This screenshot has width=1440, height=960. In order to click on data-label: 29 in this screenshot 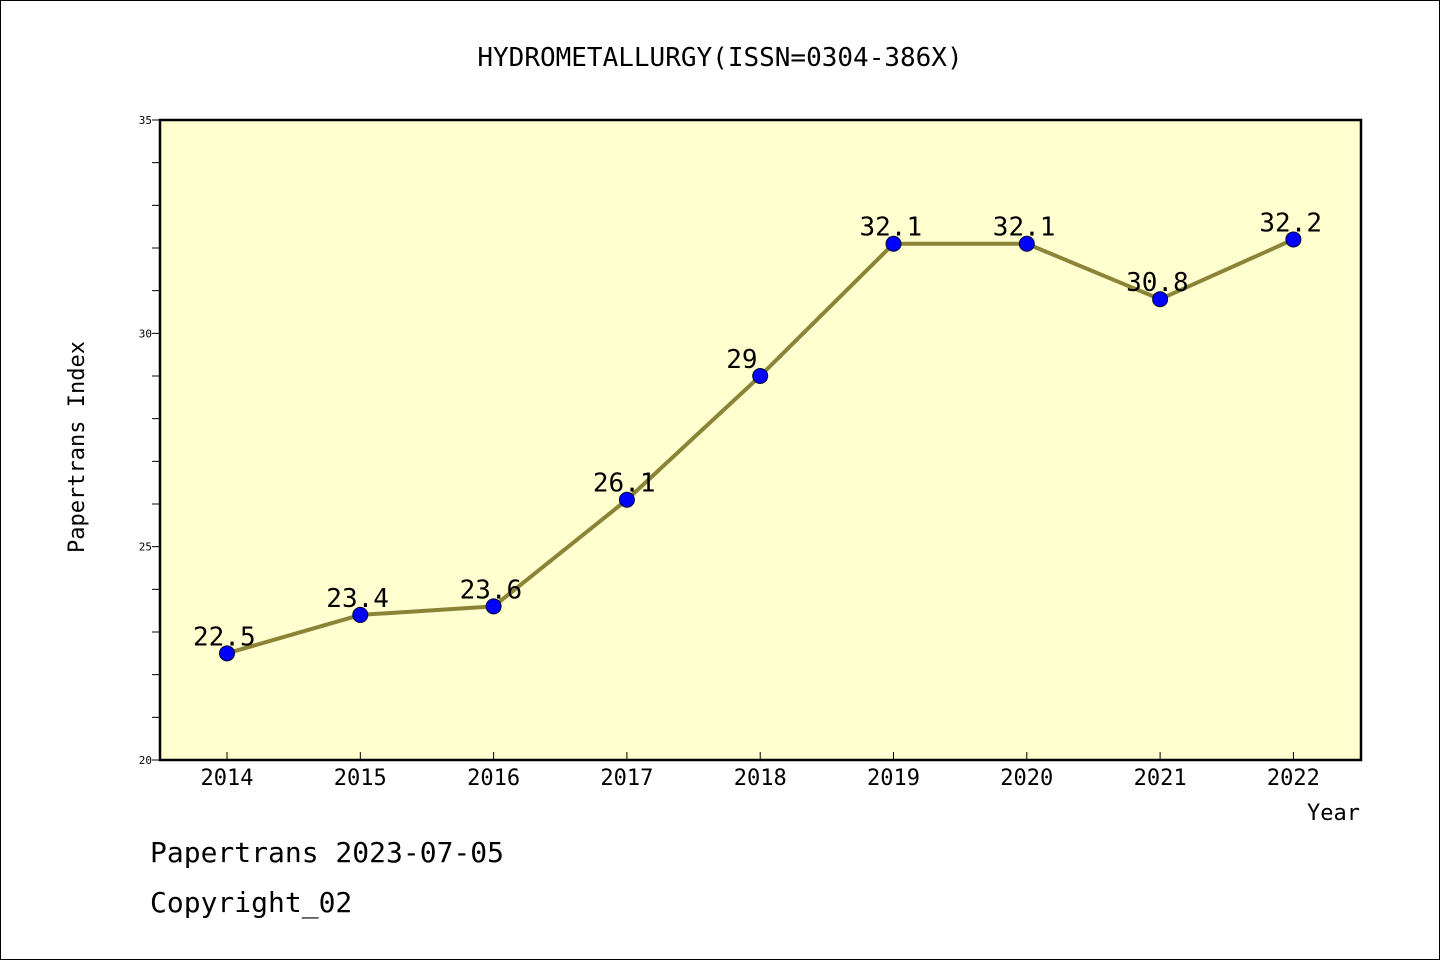, I will do `click(741, 360)`.